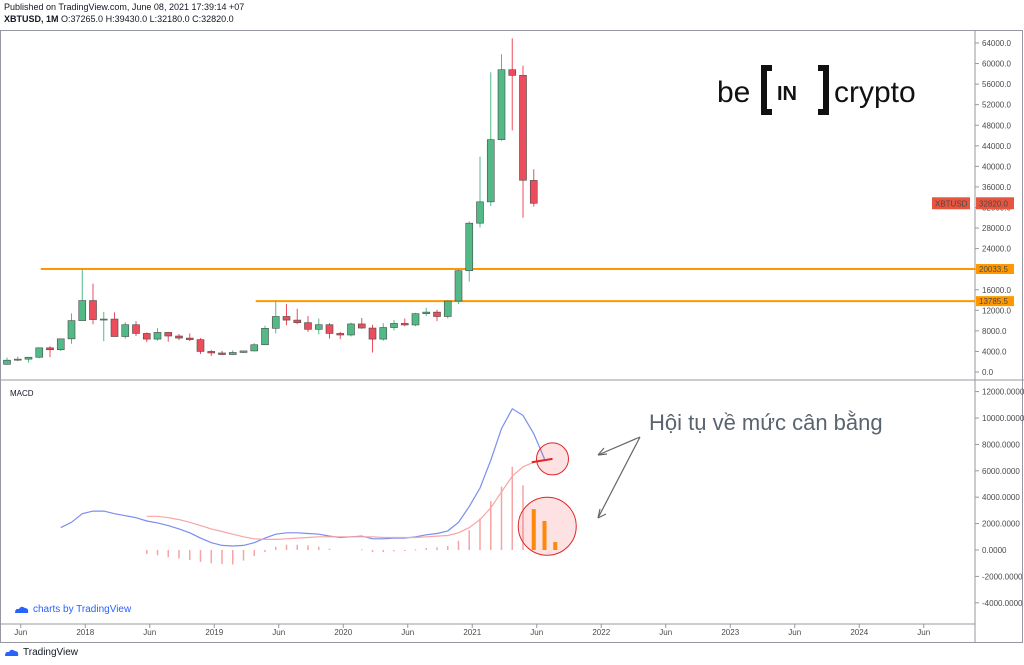 This screenshot has height=665, width=1024. What do you see at coordinates (85, 632) in the screenshot?
I see `time-tick-label: 2018` at bounding box center [85, 632].